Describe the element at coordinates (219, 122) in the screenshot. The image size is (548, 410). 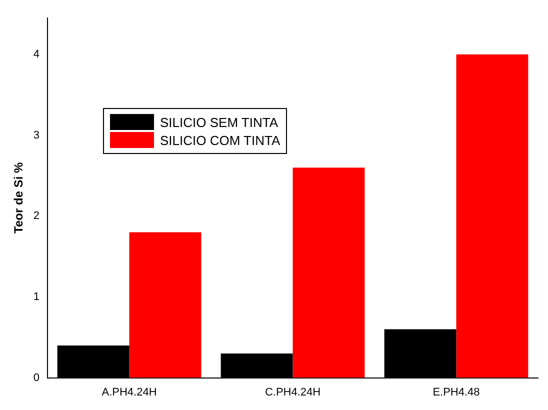
I see `legend-label: SILICIO SEM TINTA` at that location.